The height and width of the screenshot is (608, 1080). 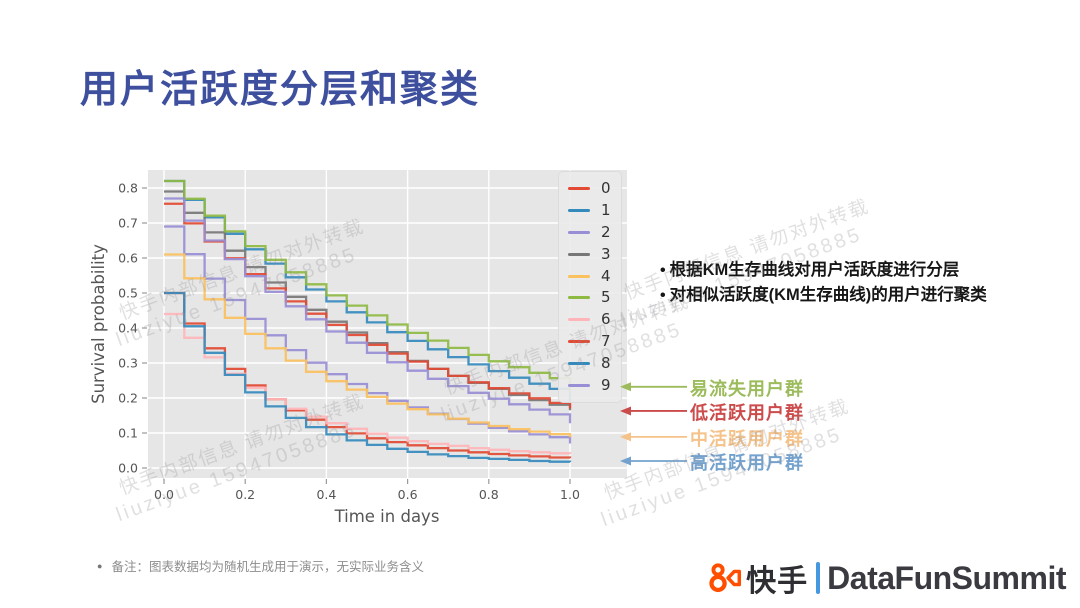 What do you see at coordinates (725, 578) in the screenshot?
I see `kuaishou-camera-icon` at bounding box center [725, 578].